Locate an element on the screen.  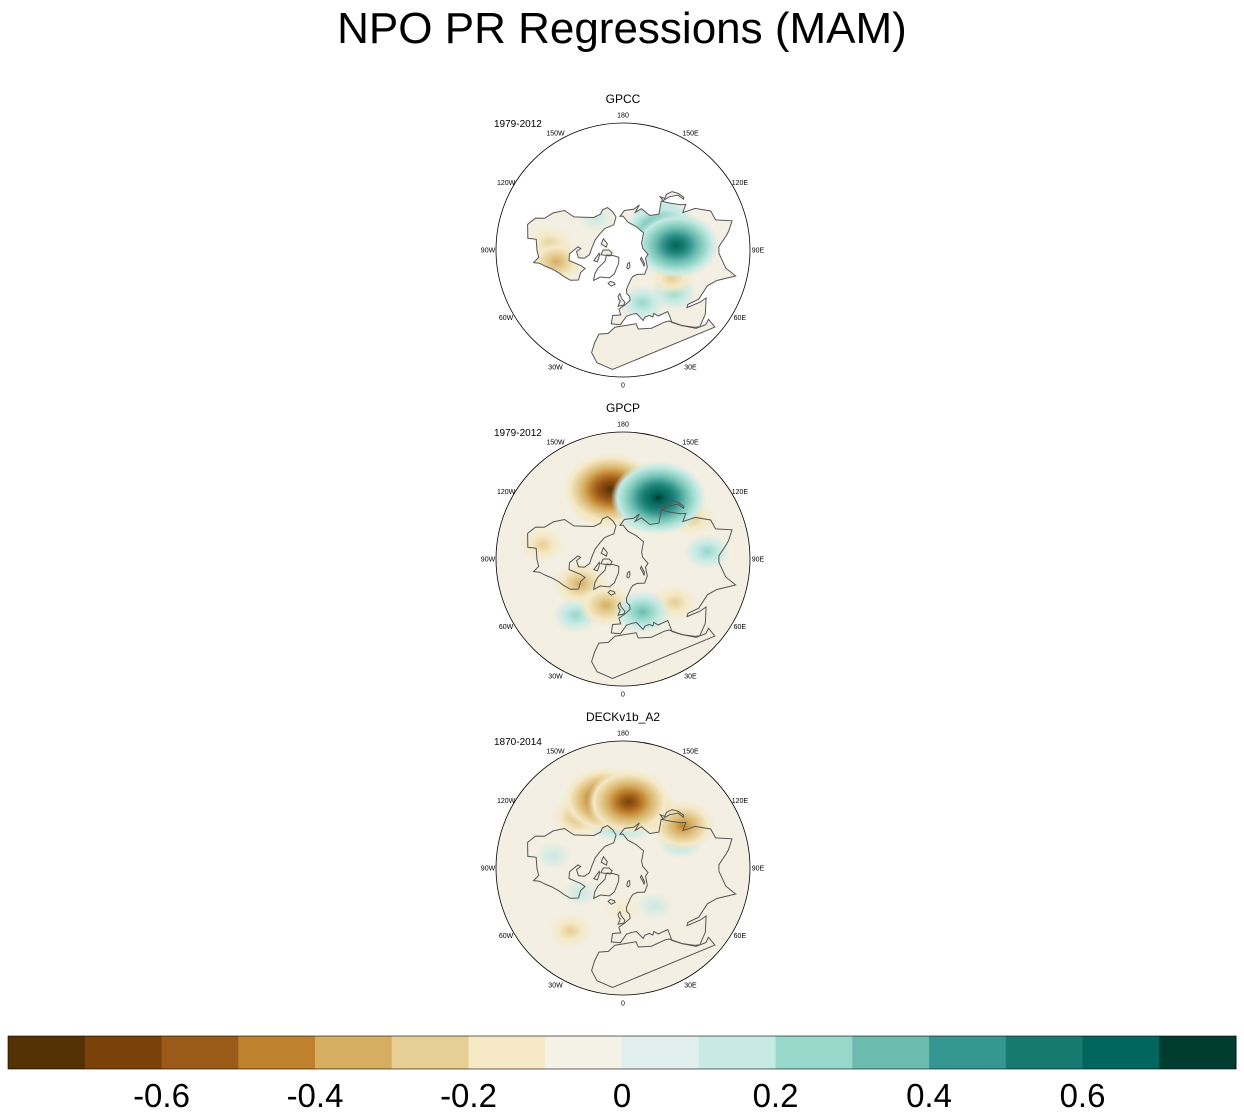
coastline-ar1 is located at coordinates (604, 860).